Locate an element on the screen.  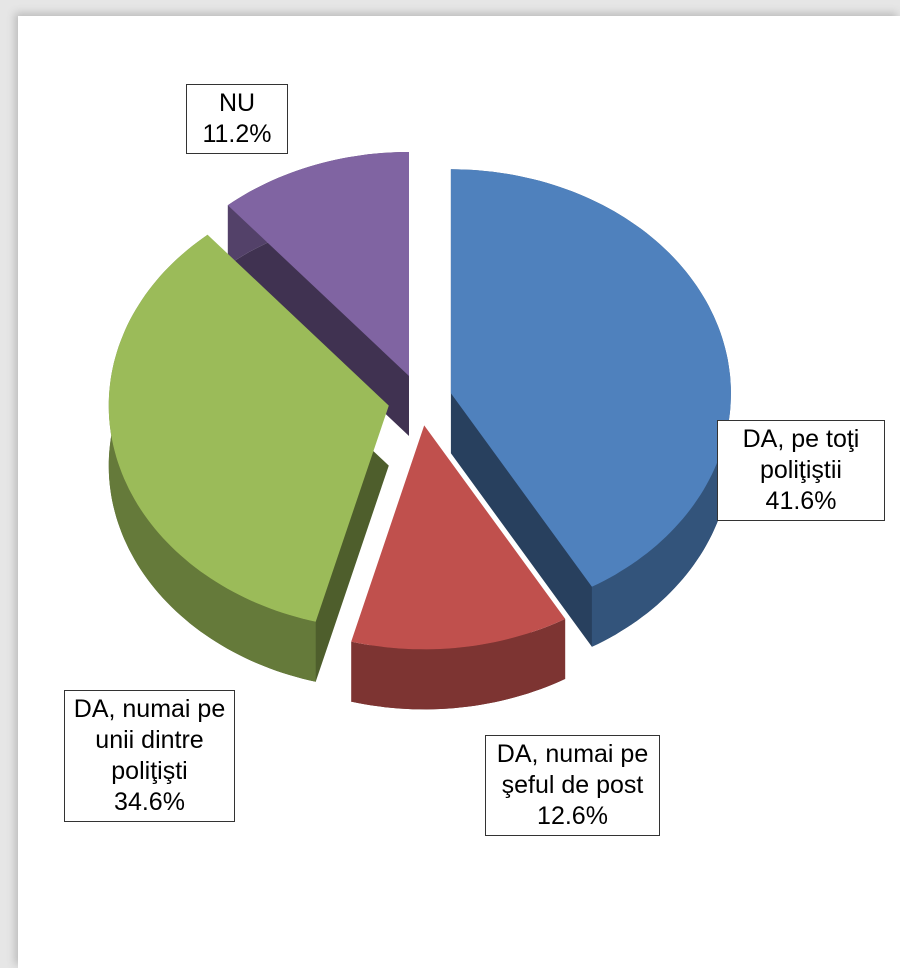
label-category: DA, numai pe unii dintre poliţişti is located at coordinates (149, 740).